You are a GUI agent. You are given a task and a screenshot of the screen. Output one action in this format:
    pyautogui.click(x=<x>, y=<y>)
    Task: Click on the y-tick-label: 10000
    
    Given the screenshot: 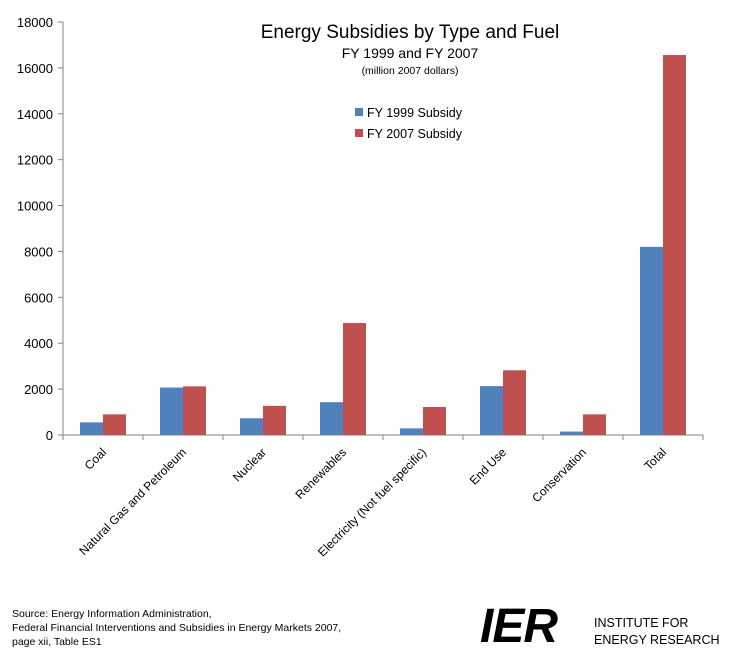 What is the action you would take?
    pyautogui.click(x=35, y=206)
    